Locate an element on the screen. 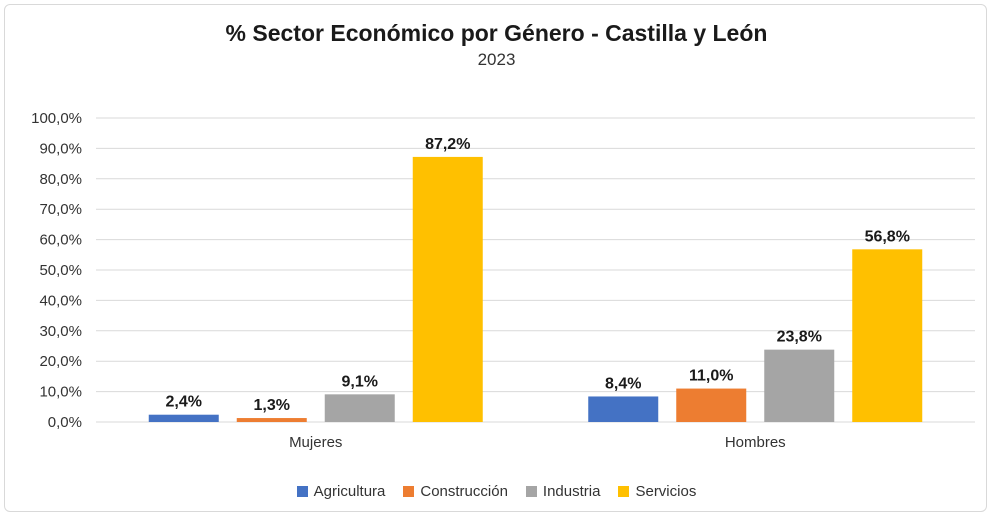 The image size is (993, 518). chart-subtitle: 2023 is located at coordinates (496, 59).